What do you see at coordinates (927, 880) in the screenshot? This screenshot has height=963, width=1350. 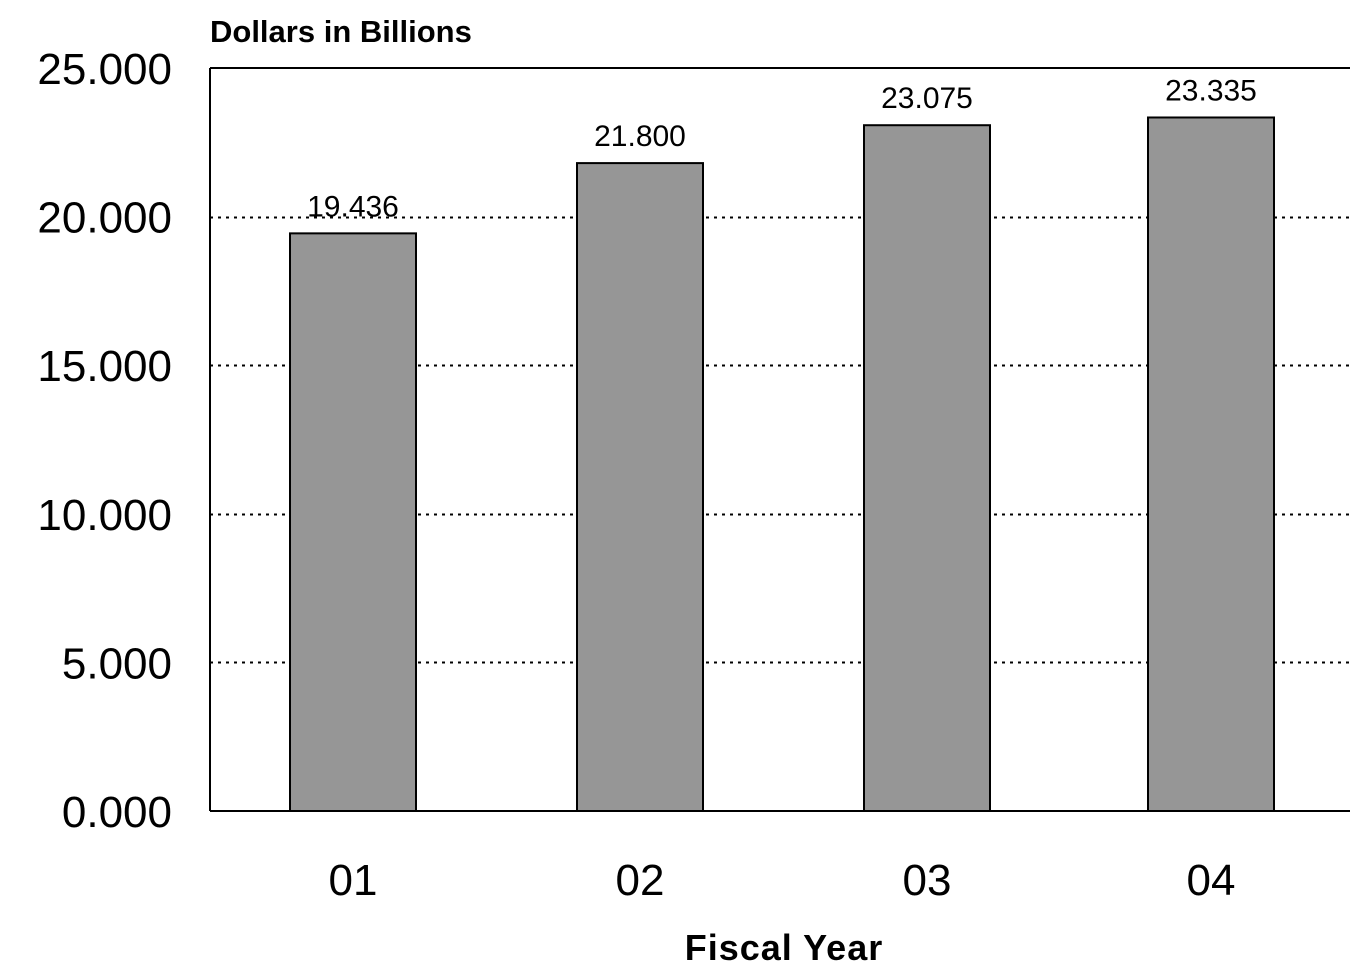 I see `x-tick-label: 03` at bounding box center [927, 880].